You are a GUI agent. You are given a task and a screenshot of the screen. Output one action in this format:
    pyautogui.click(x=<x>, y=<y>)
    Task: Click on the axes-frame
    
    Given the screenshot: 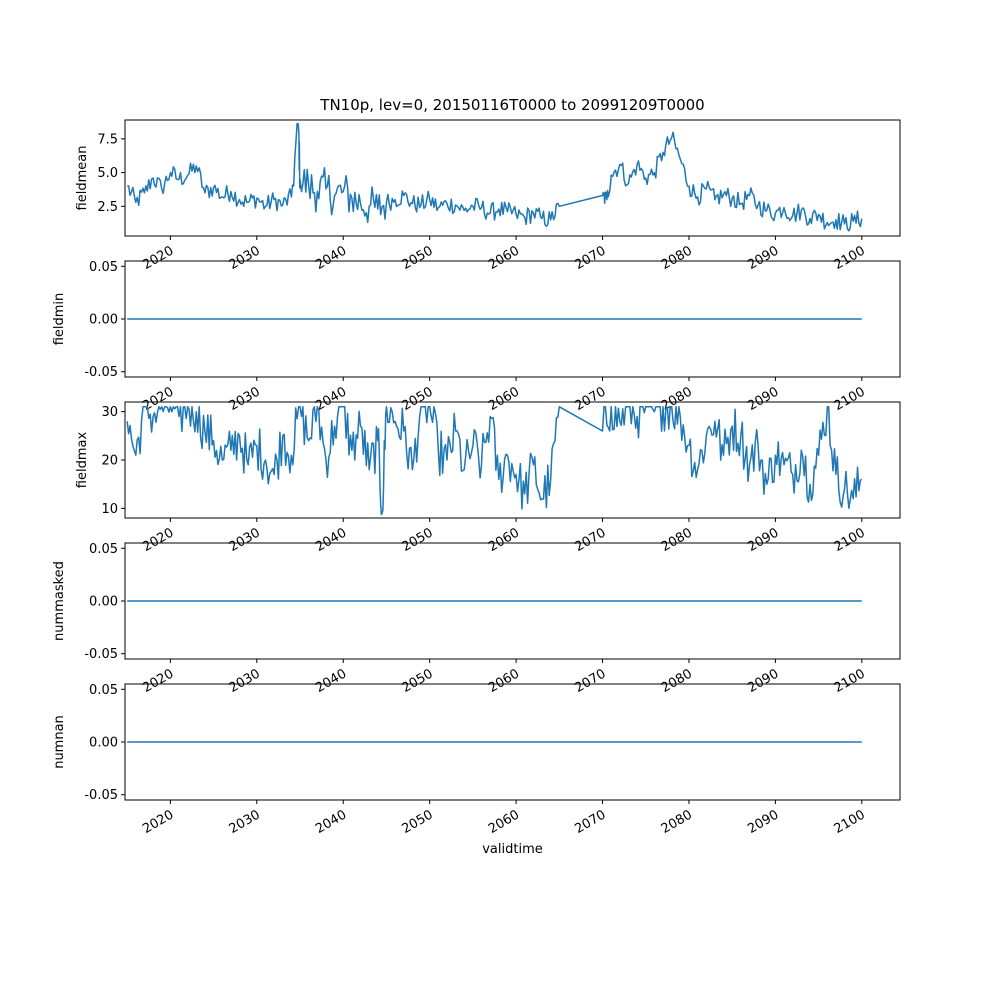 What is the action you would take?
    pyautogui.click(x=512, y=178)
    